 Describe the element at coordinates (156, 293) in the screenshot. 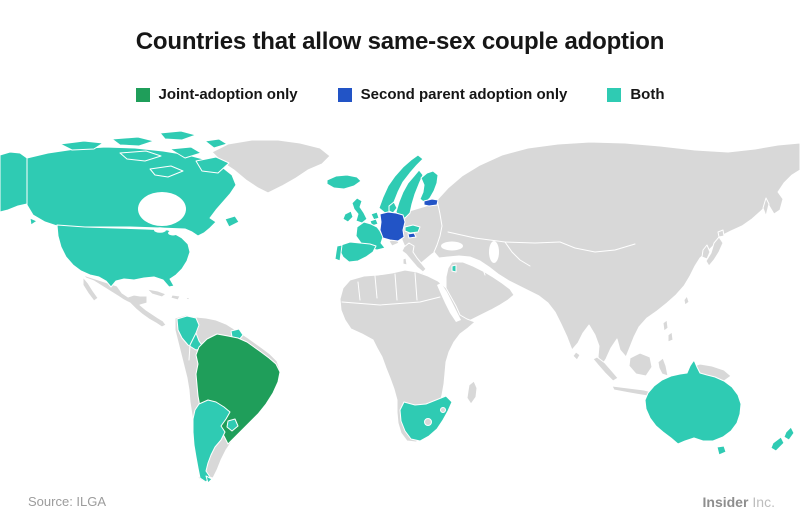

I see `landmass-cuba` at that location.